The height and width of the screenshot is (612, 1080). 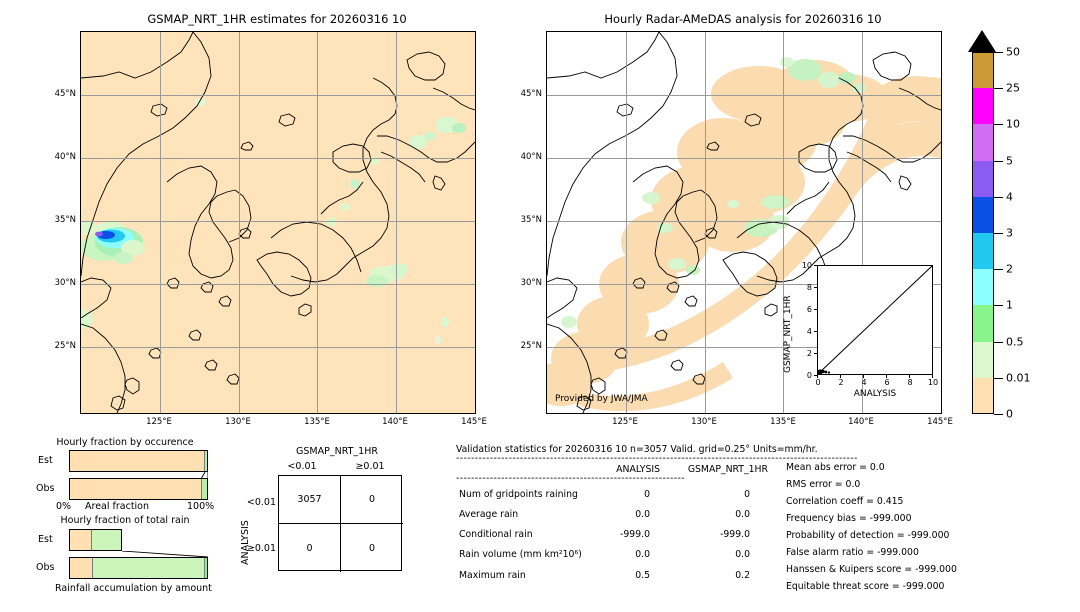 I want to click on occurrence-axis-label: Areal fraction, so click(x=117, y=506).